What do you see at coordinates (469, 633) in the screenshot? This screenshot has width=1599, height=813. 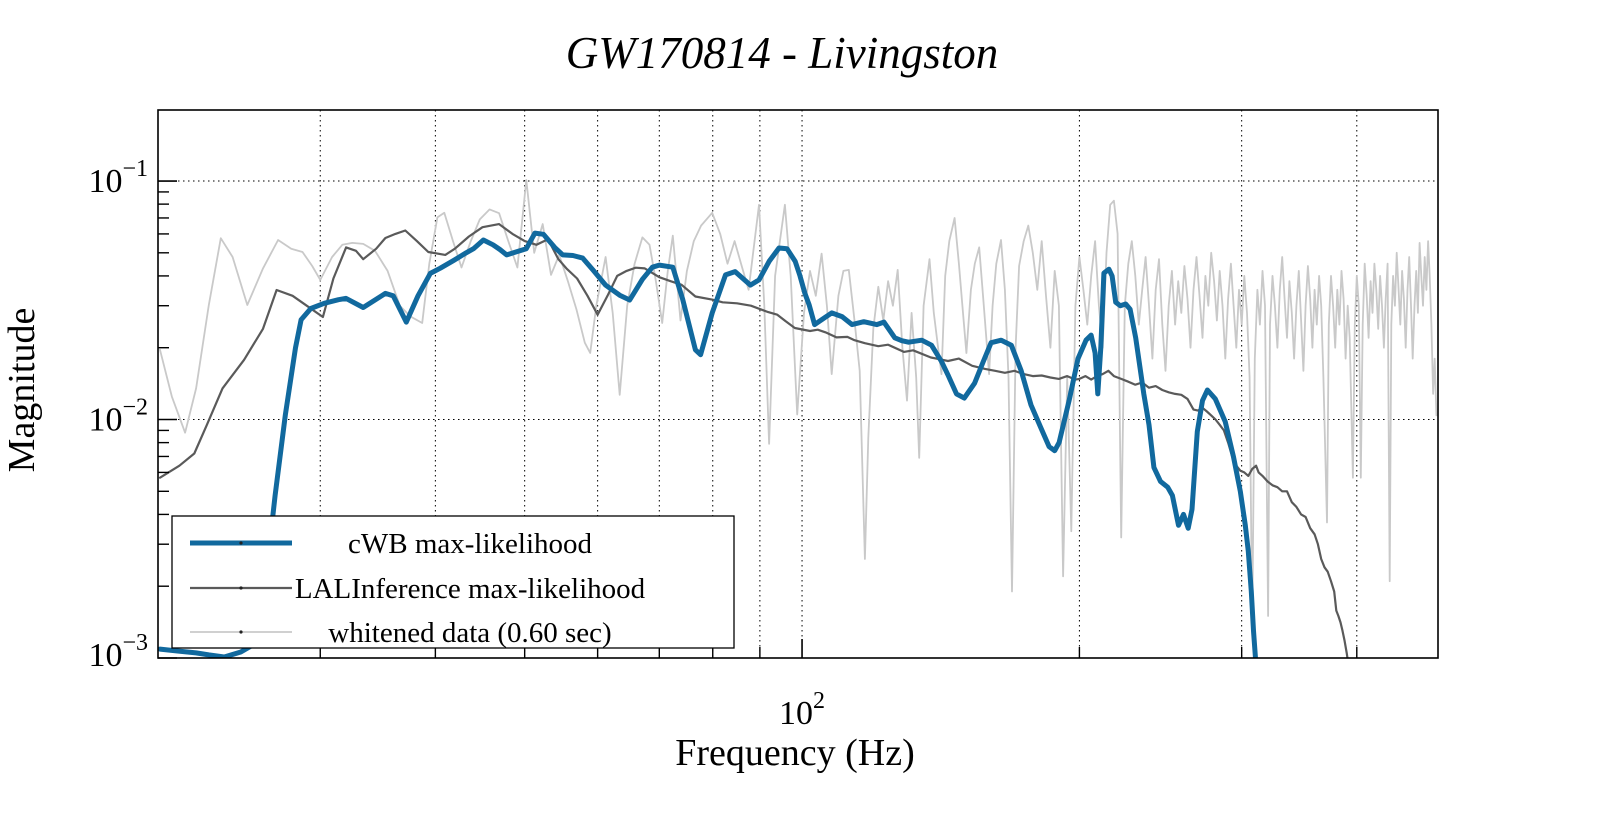 I see `legend-label: whitened data (0.60 sec)` at bounding box center [469, 633].